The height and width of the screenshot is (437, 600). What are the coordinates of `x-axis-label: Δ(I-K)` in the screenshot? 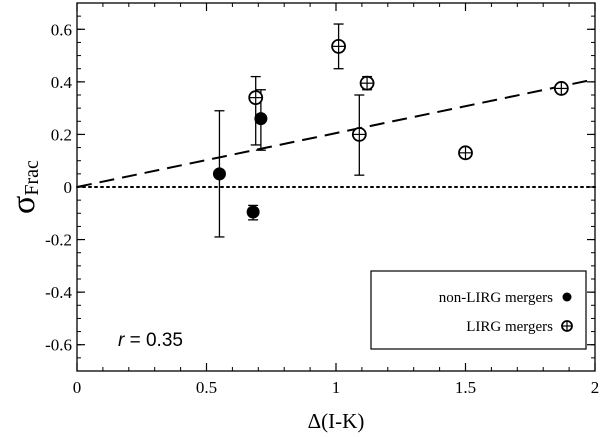 It's located at (336, 421).